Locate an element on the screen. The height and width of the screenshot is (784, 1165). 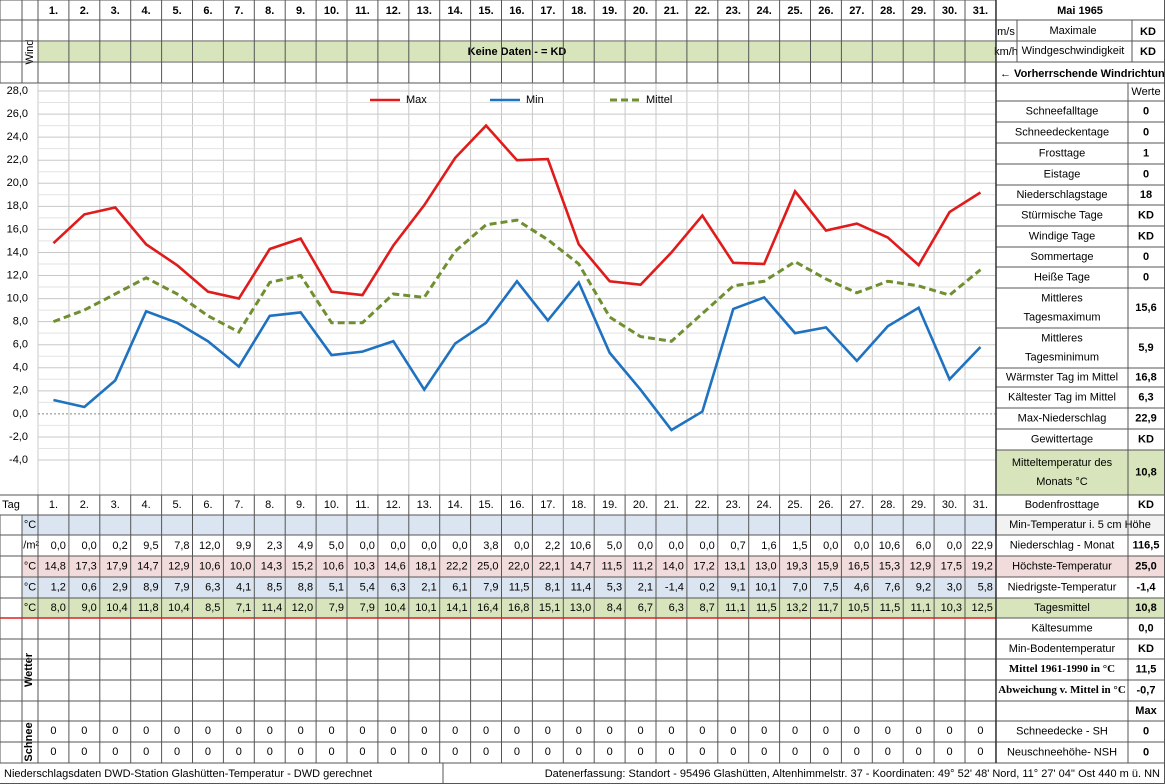
temp-cell: 8,9 is located at coordinates (150, 587).